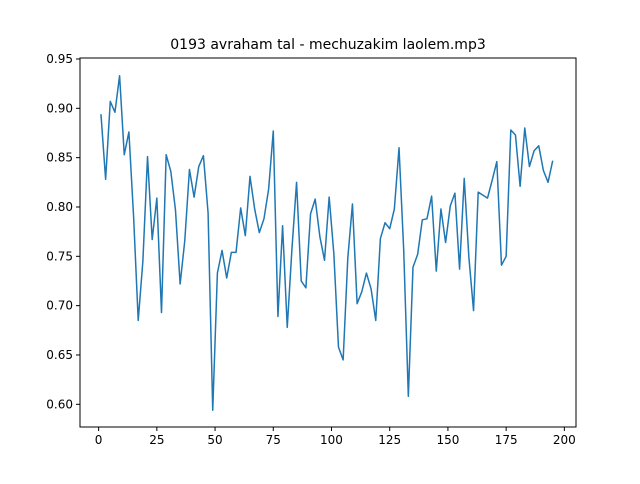  Describe the element at coordinates (214, 440) in the screenshot. I see `x-tick-label: 50` at that location.